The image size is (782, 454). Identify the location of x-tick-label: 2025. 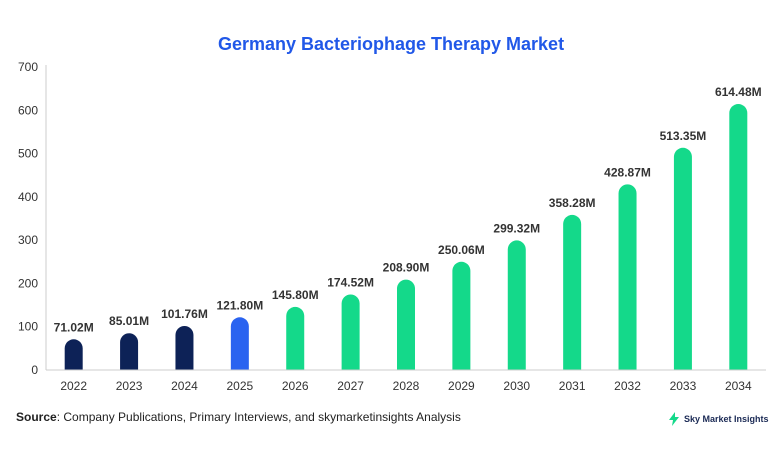
(239, 386).